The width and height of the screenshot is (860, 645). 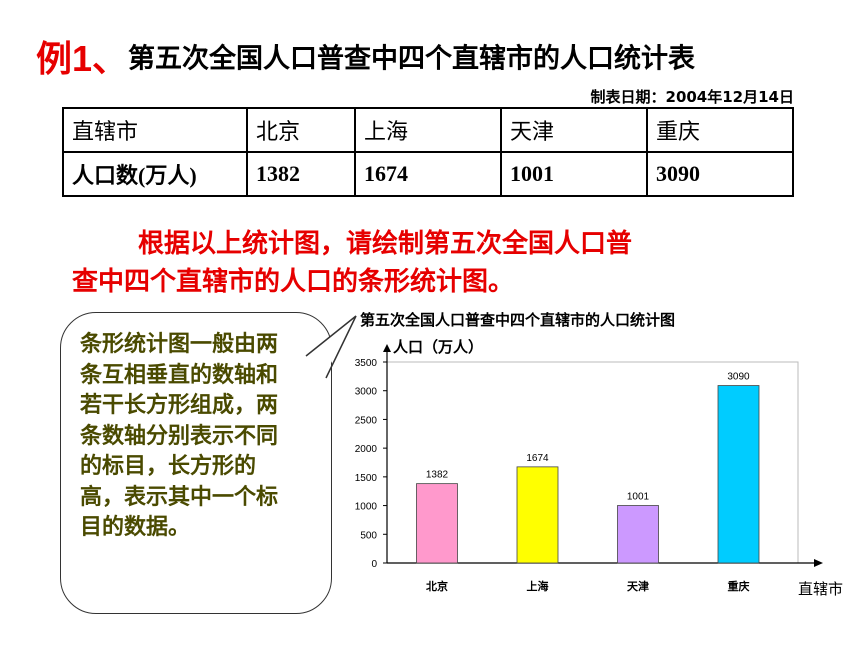 I want to click on x-axis-arrow, so click(x=818, y=563).